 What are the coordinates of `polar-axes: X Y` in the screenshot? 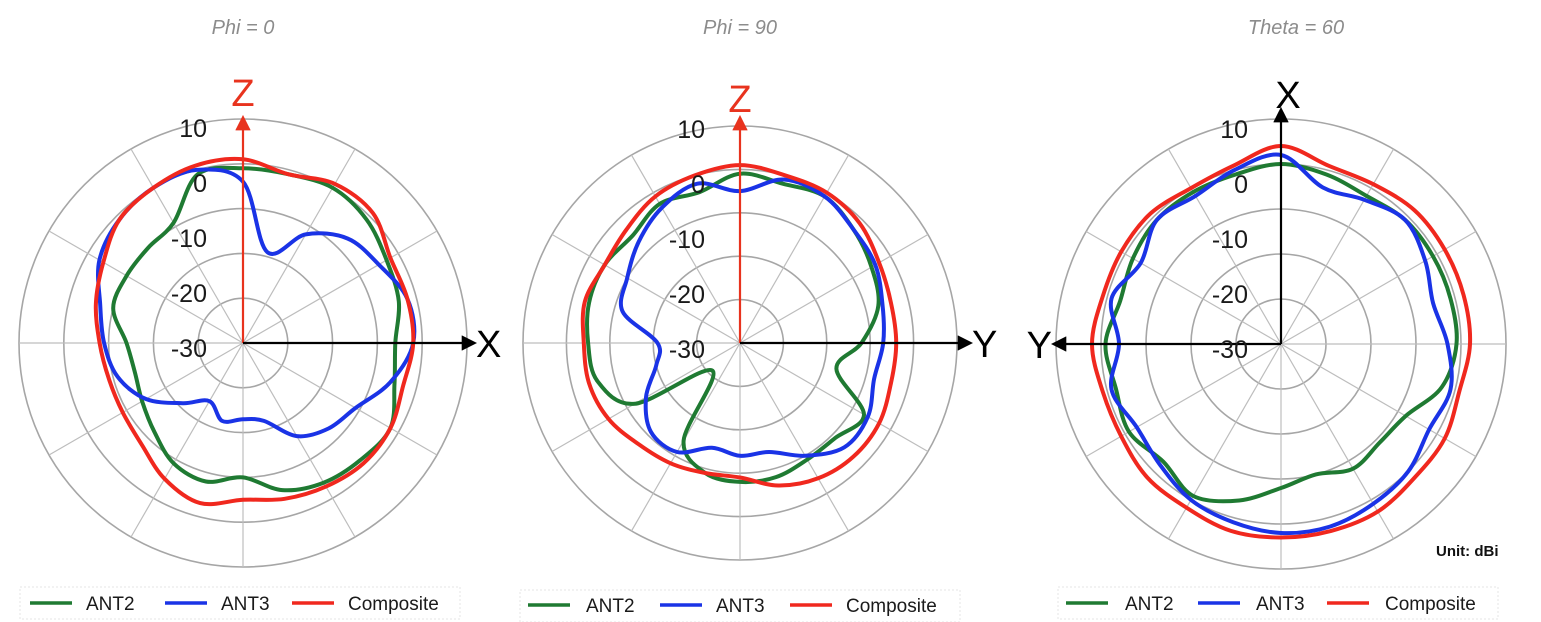 It's located at (1164, 221).